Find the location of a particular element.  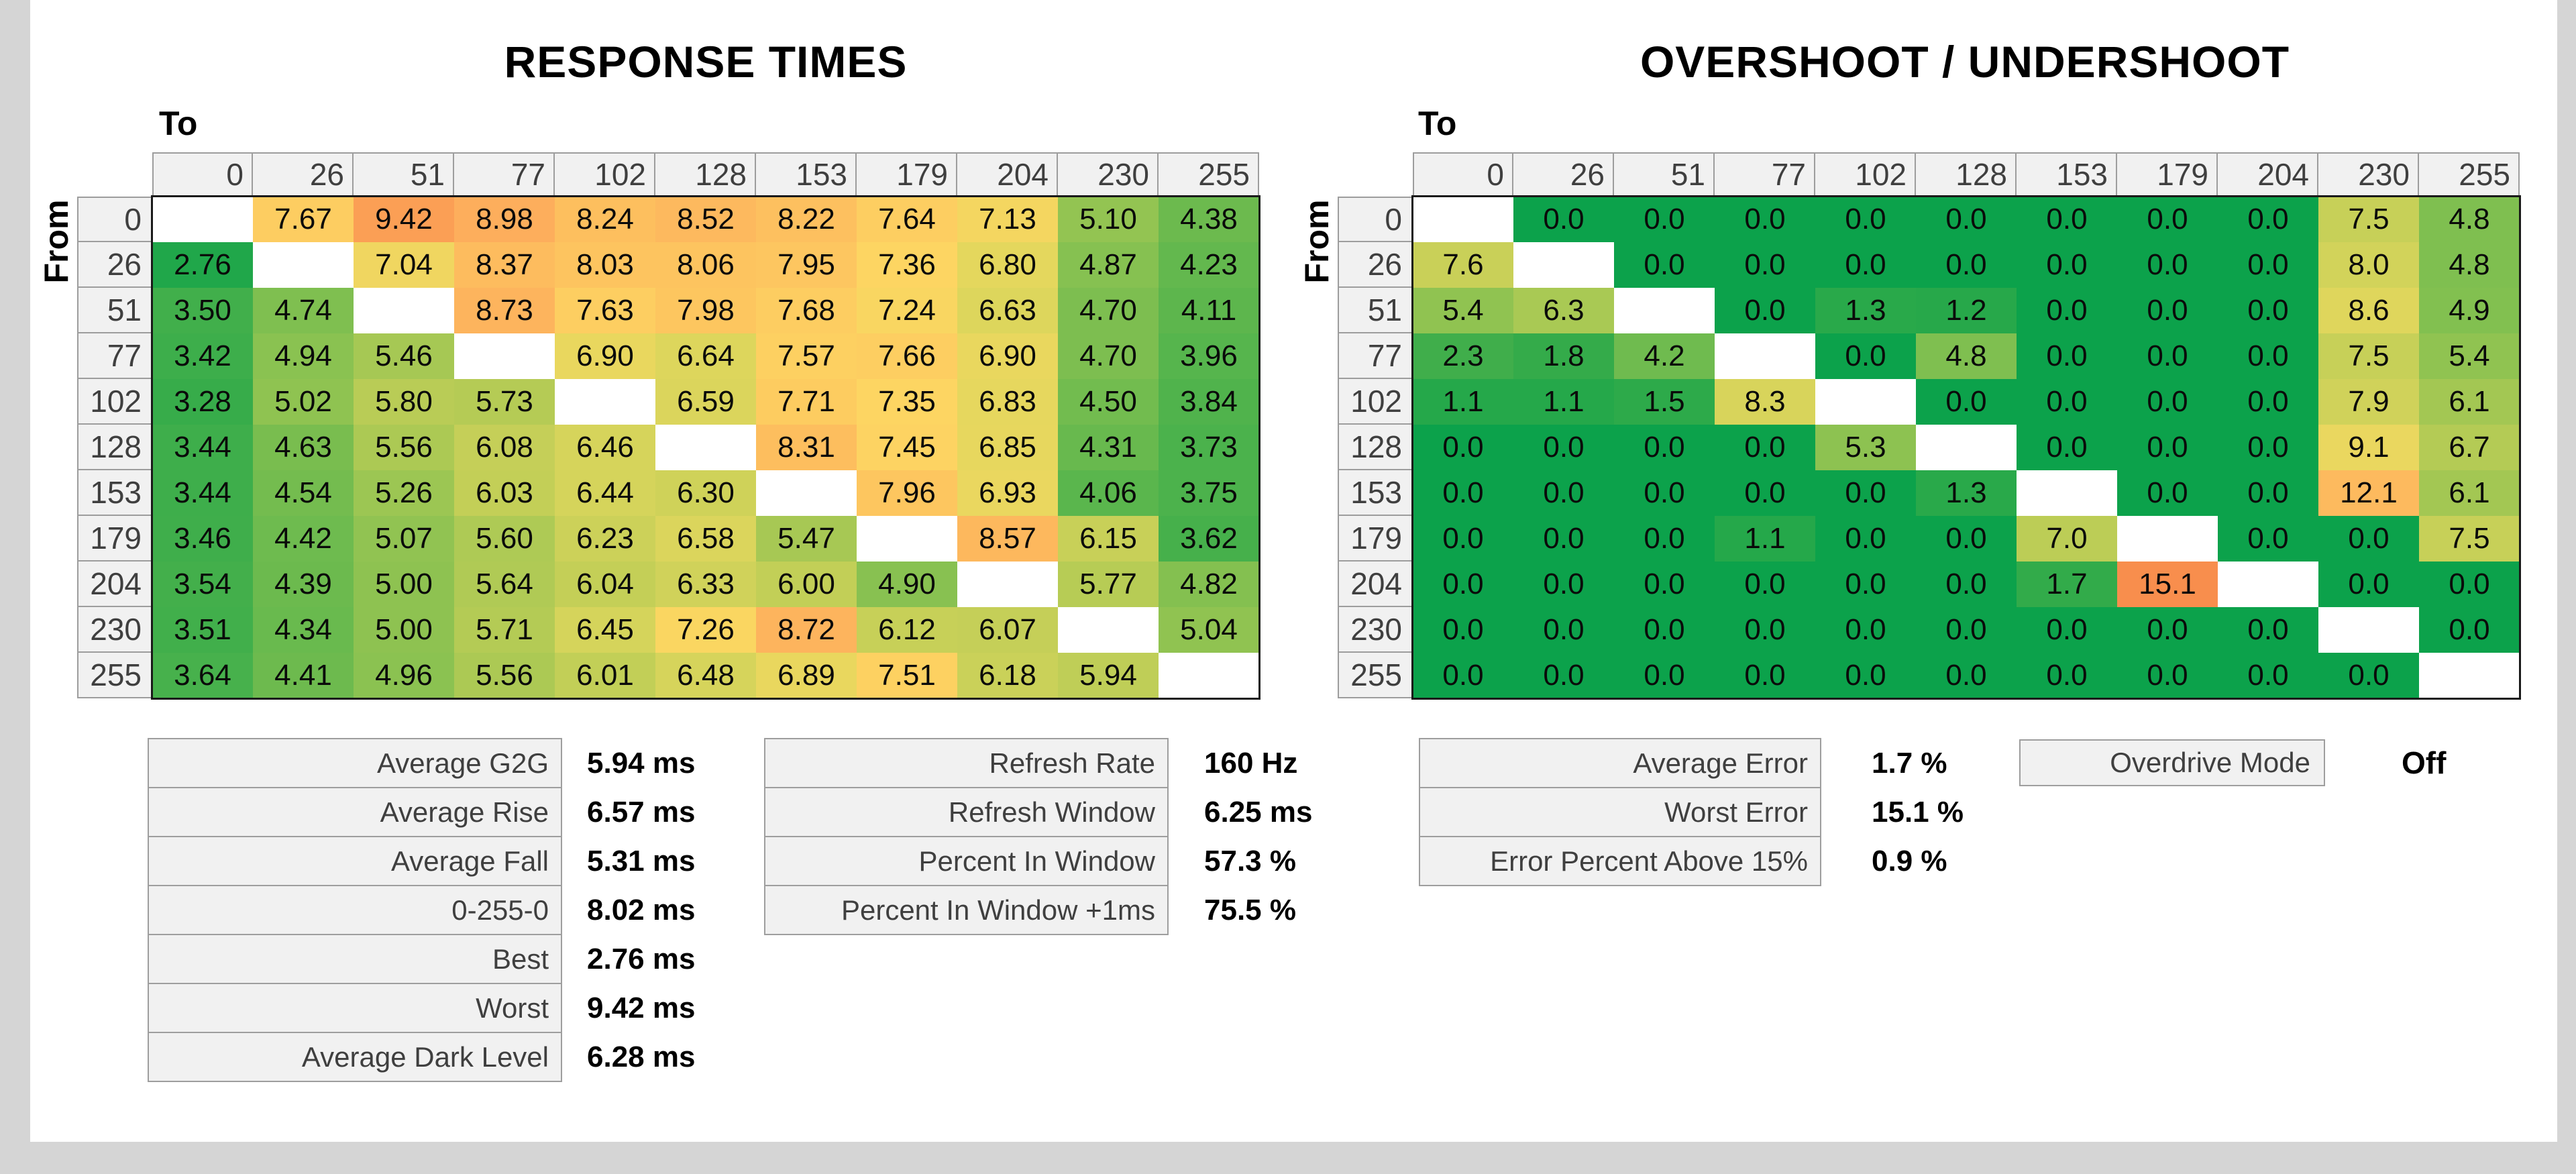

response-col-headers: 0 26 51 77 102 128 153 179 204 230 255 is located at coordinates (705, 174).